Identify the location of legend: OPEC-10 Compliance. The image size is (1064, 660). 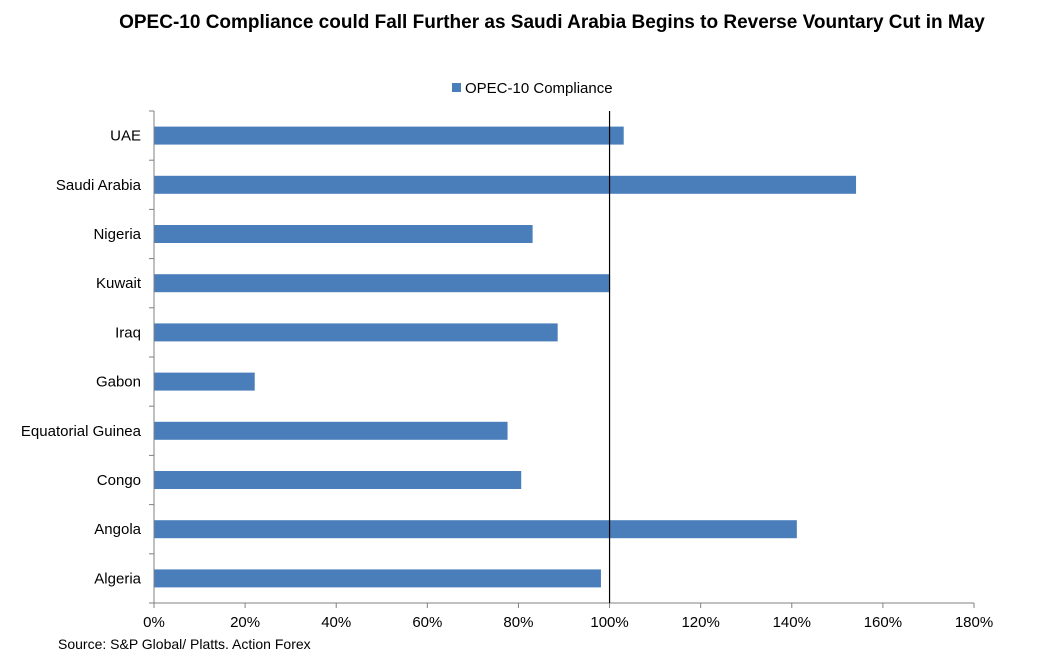
(532, 88).